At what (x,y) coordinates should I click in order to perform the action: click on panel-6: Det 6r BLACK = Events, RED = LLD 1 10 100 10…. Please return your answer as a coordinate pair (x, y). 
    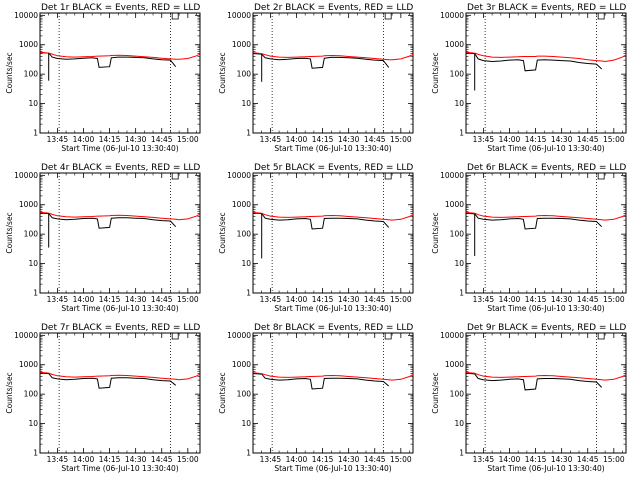
    Looking at the image, I should click on (529, 238).